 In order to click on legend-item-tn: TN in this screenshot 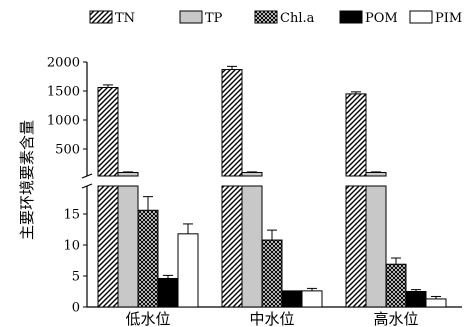, I will do `click(112, 18)`.